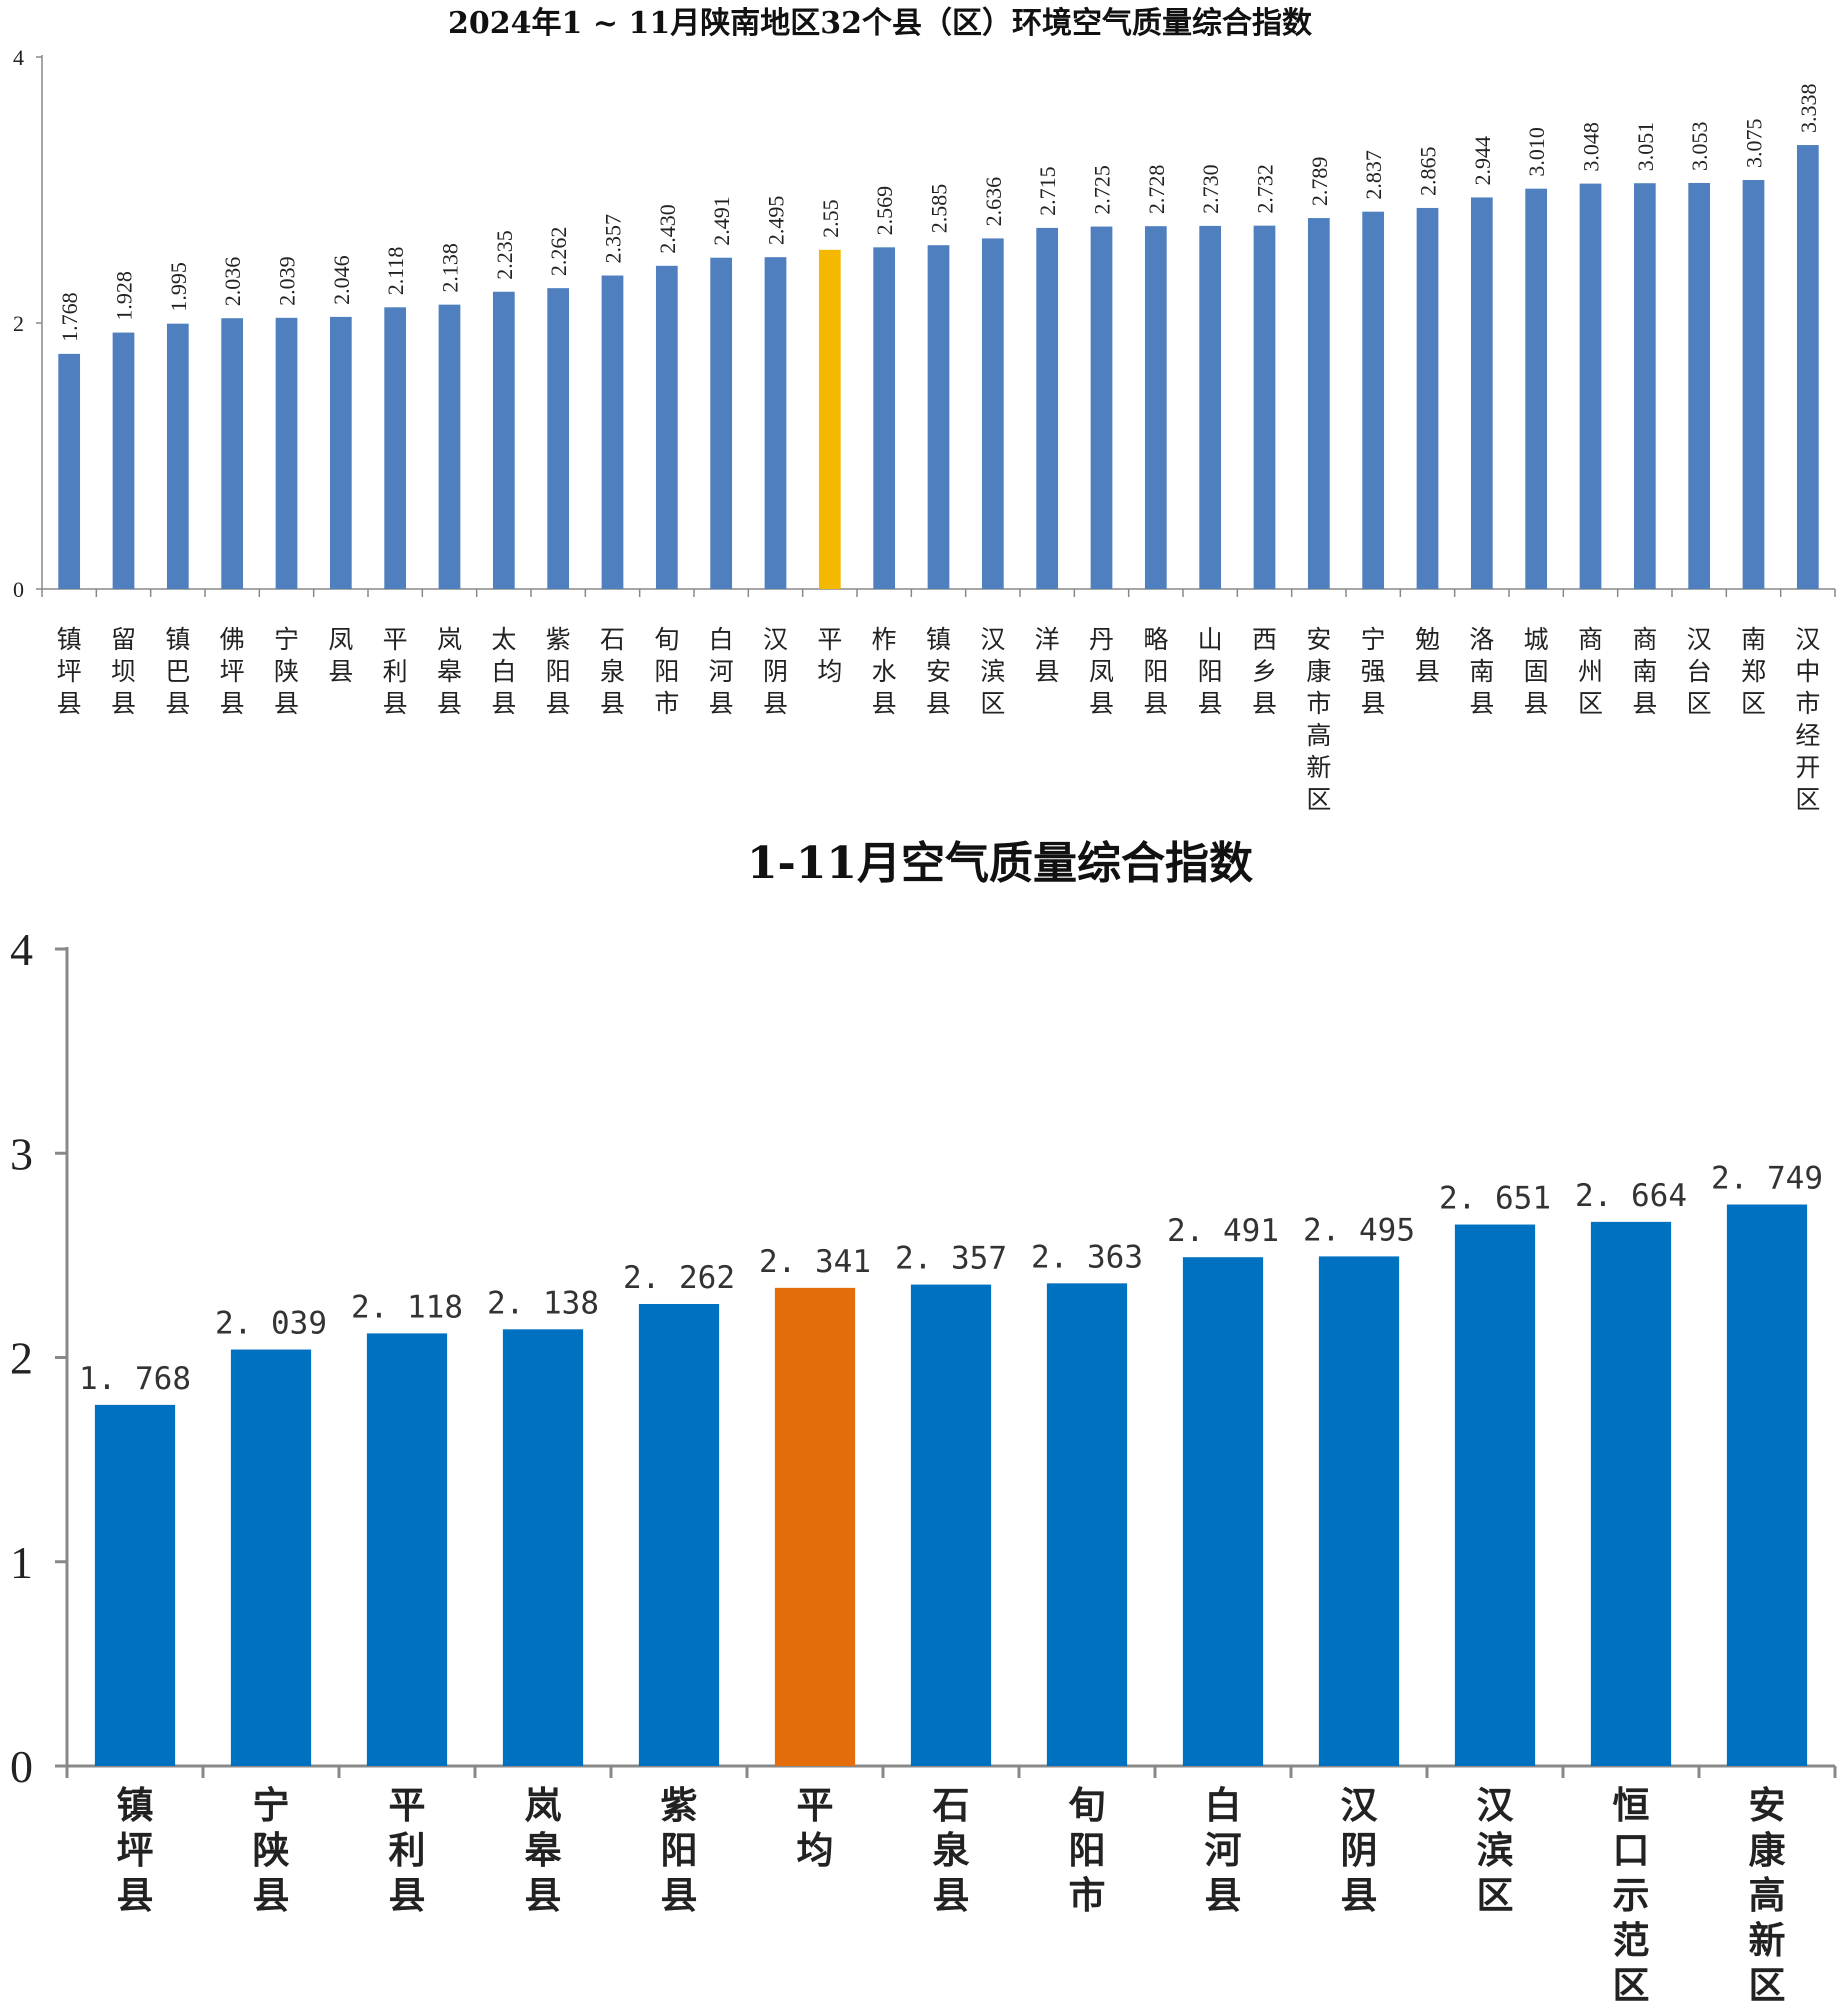  What do you see at coordinates (1767, 1179) in the screenshot?
I see `data-label: 2. 749` at bounding box center [1767, 1179].